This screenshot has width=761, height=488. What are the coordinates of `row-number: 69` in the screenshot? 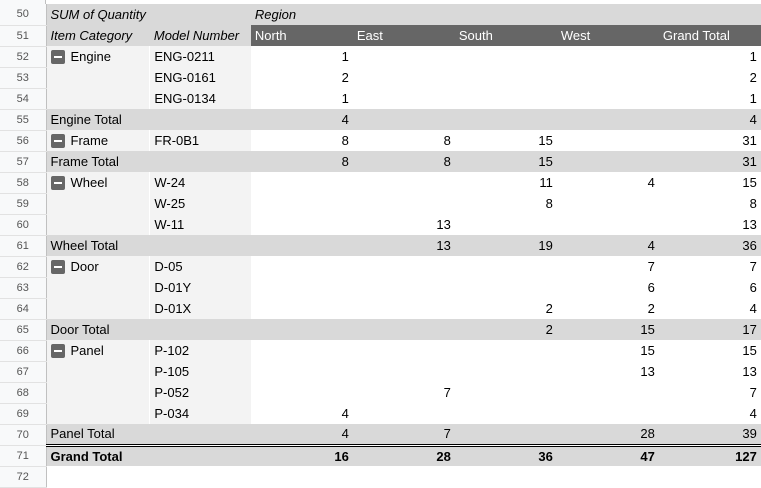 It's located at (23, 414).